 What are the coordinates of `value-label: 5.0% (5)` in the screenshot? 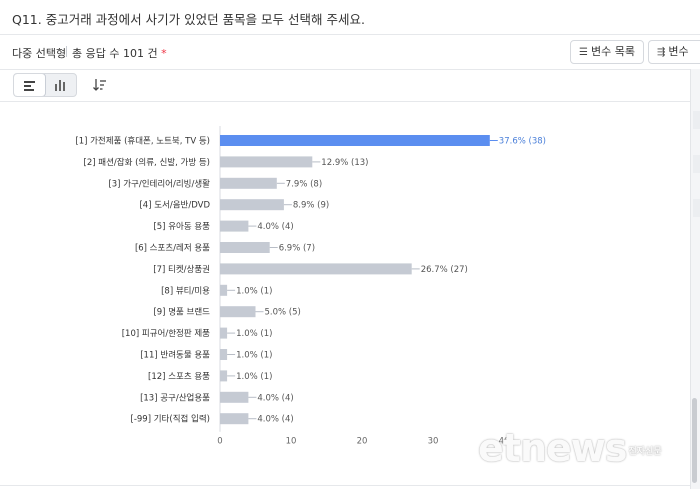 It's located at (283, 313).